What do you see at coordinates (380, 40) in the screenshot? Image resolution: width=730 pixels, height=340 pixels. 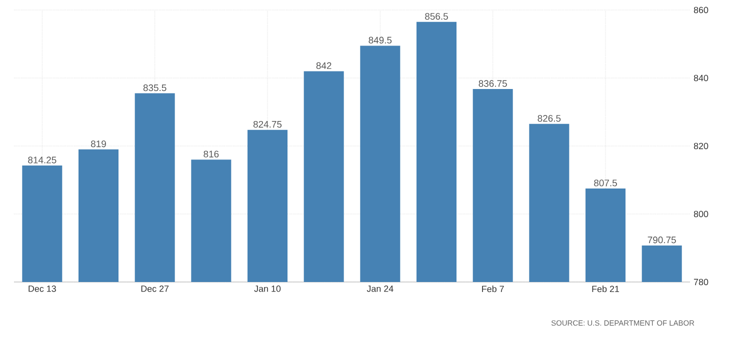 I see `data-label: 849.5` at bounding box center [380, 40].